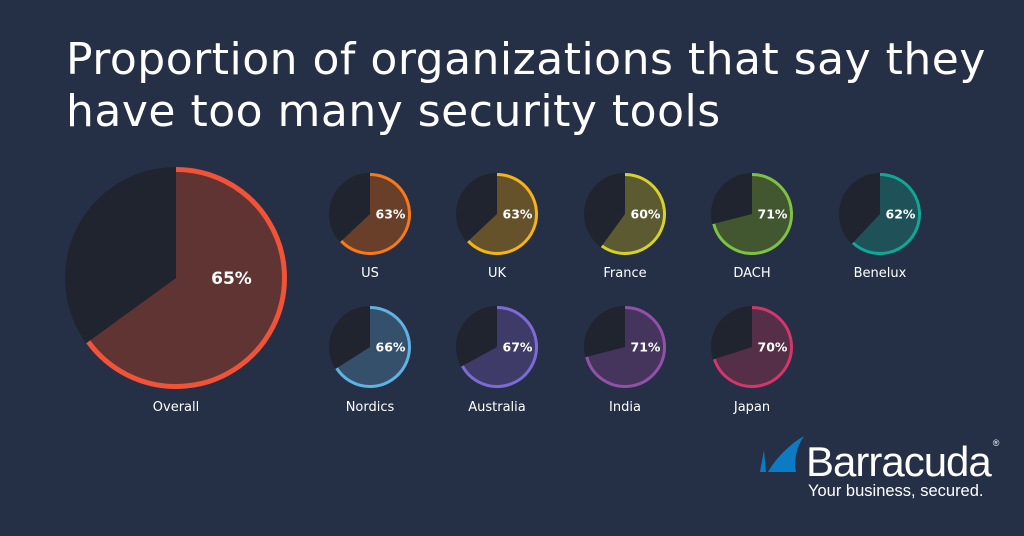 This screenshot has height=536, width=1024. Describe the element at coordinates (231, 279) in the screenshot. I see `data-label: 65%` at that location.